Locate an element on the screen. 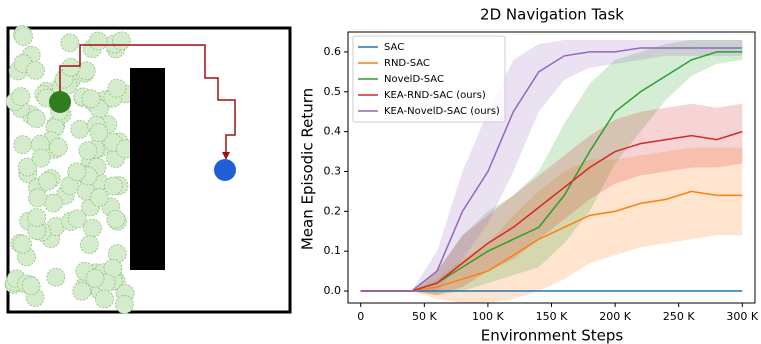 The height and width of the screenshot is (344, 761). y-tick-label: 0.1 is located at coordinates (333, 250).